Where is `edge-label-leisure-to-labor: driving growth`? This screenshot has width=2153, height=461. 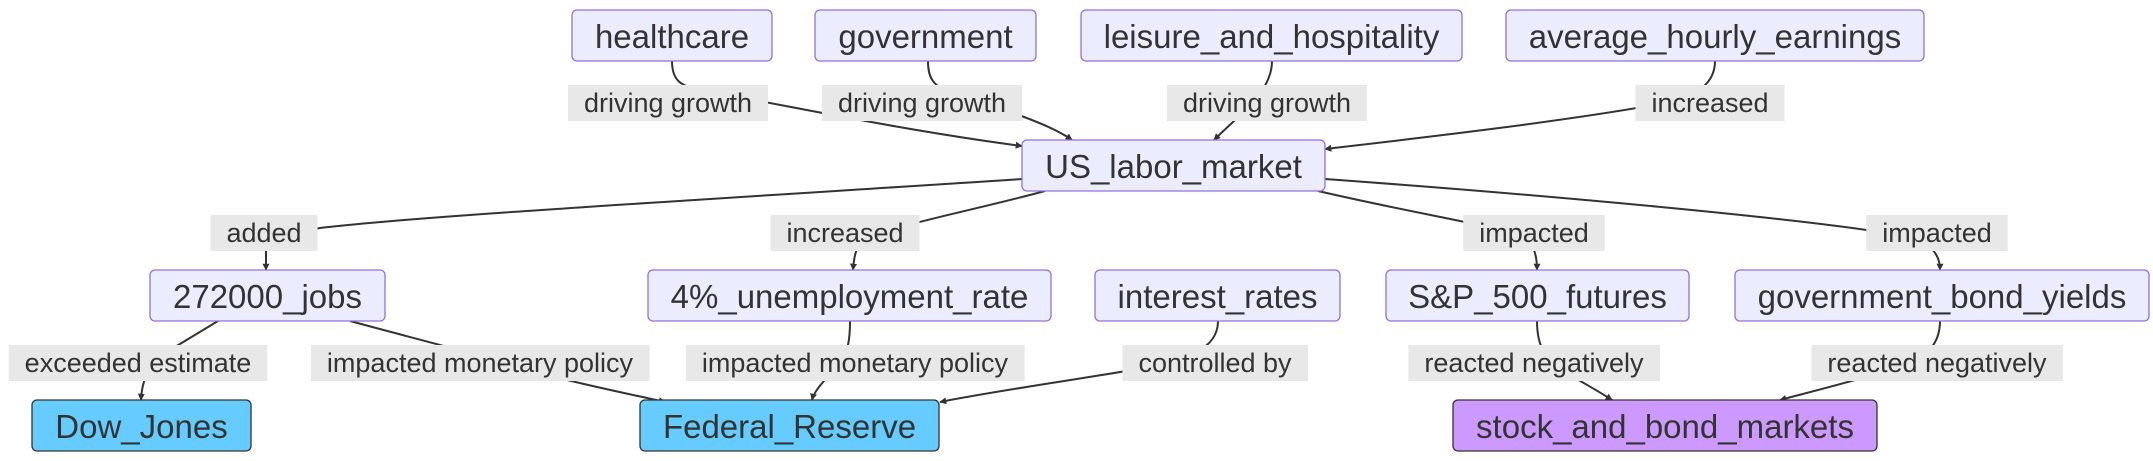 edge-label-leisure-to-labor: driving growth is located at coordinates (1267, 103).